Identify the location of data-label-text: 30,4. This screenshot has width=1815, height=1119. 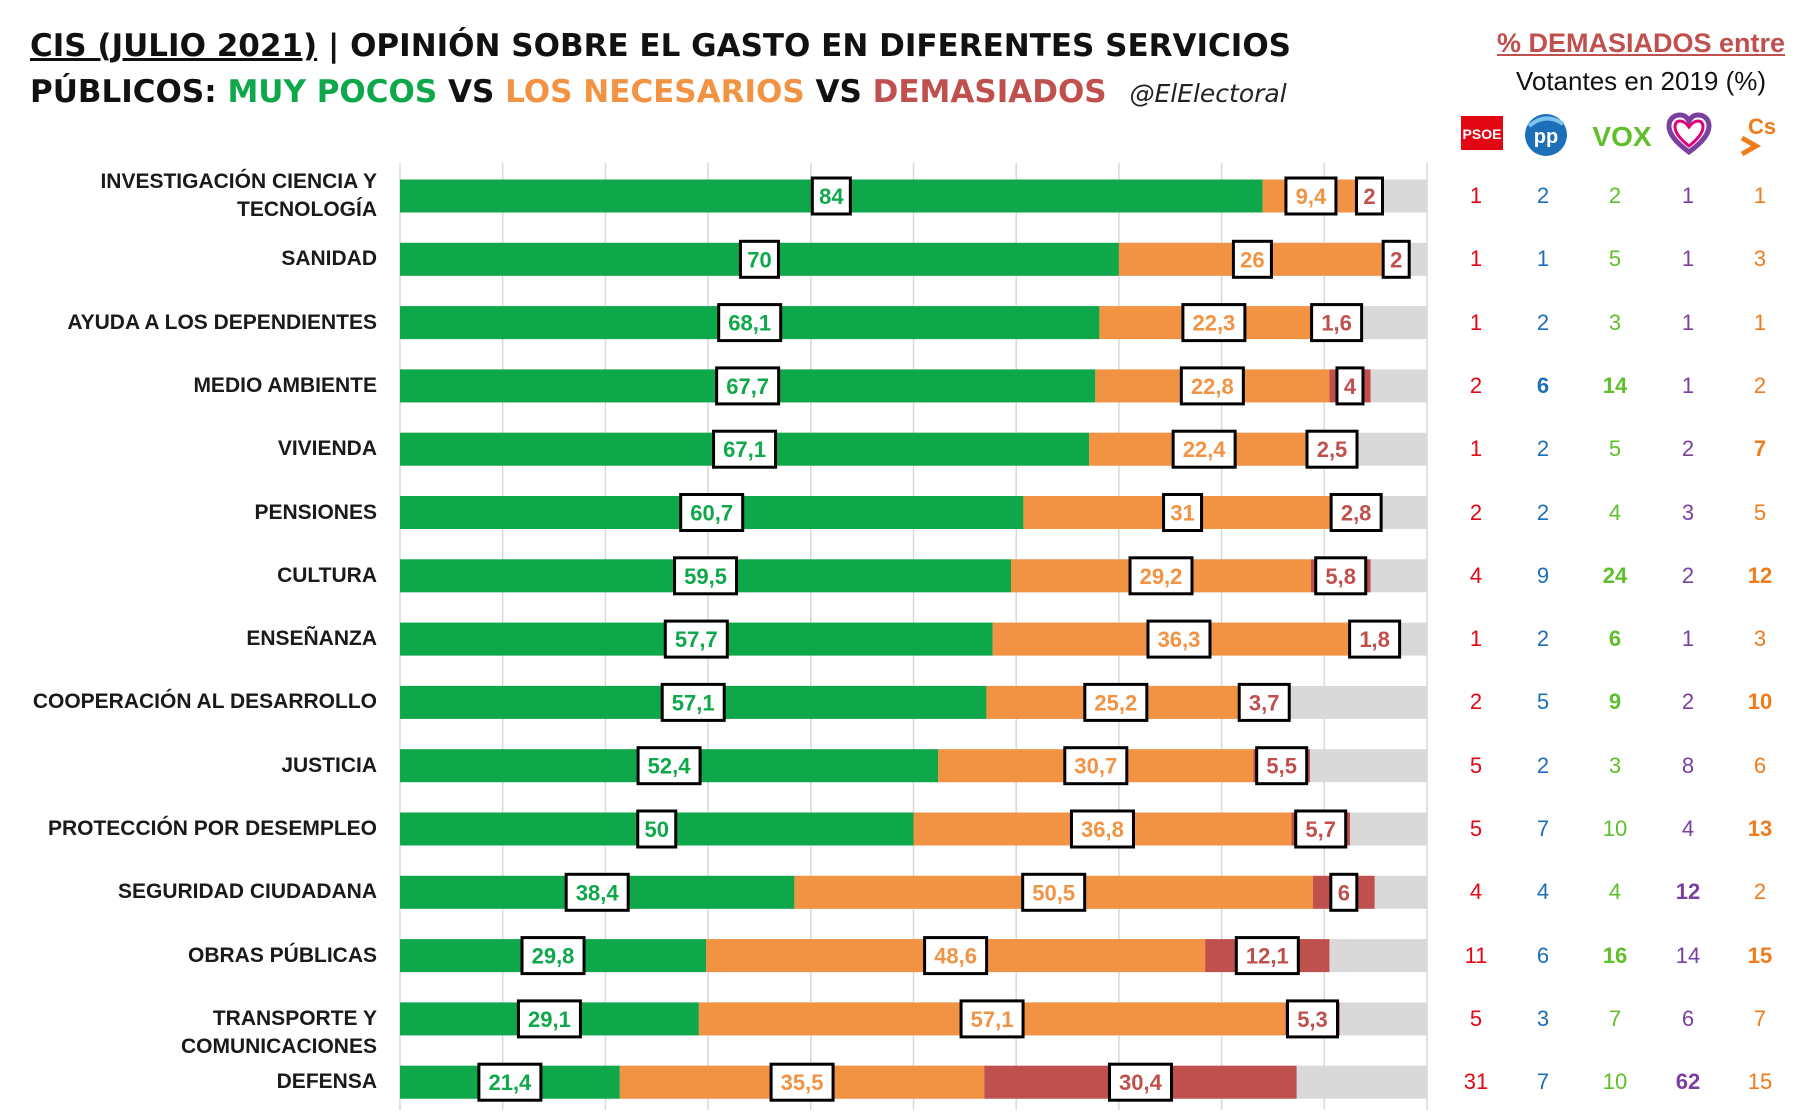
(1141, 1082).